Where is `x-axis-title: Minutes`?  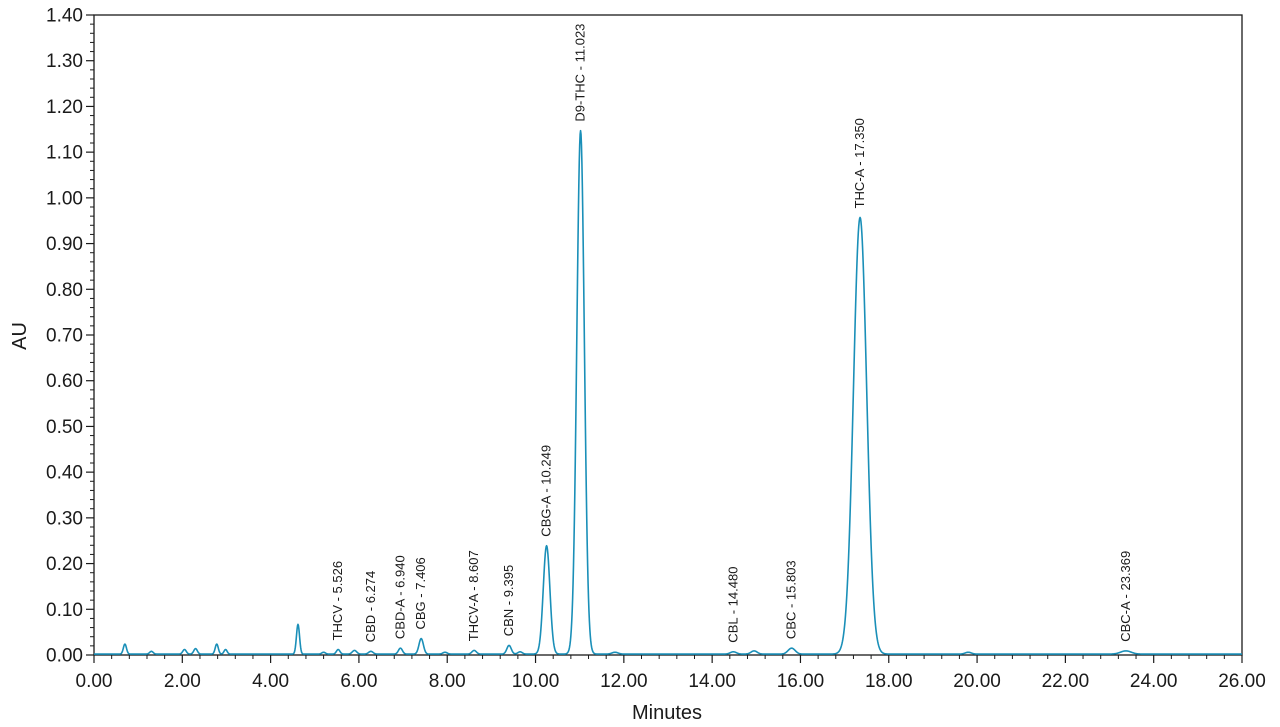
x-axis-title: Minutes is located at coordinates (667, 713).